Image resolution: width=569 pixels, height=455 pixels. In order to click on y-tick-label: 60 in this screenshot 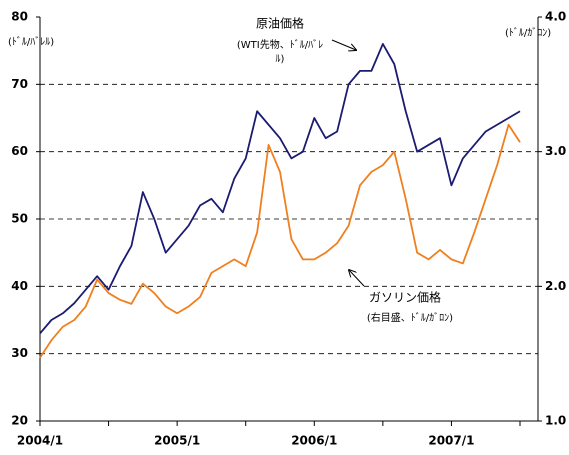, I will do `click(19, 151)`.